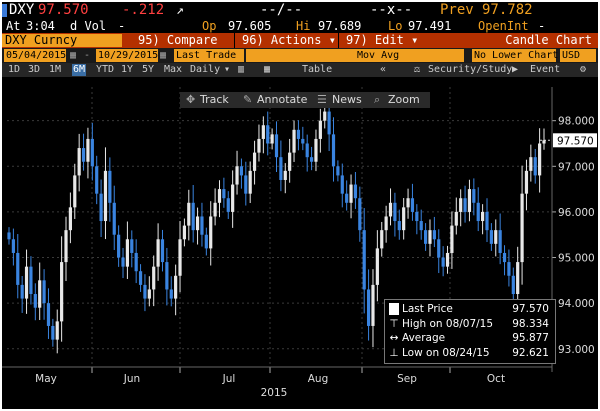 This screenshot has height=411, width=600. Describe the element at coordinates (14, 69) in the screenshot. I see `period-1d: 1D` at that location.